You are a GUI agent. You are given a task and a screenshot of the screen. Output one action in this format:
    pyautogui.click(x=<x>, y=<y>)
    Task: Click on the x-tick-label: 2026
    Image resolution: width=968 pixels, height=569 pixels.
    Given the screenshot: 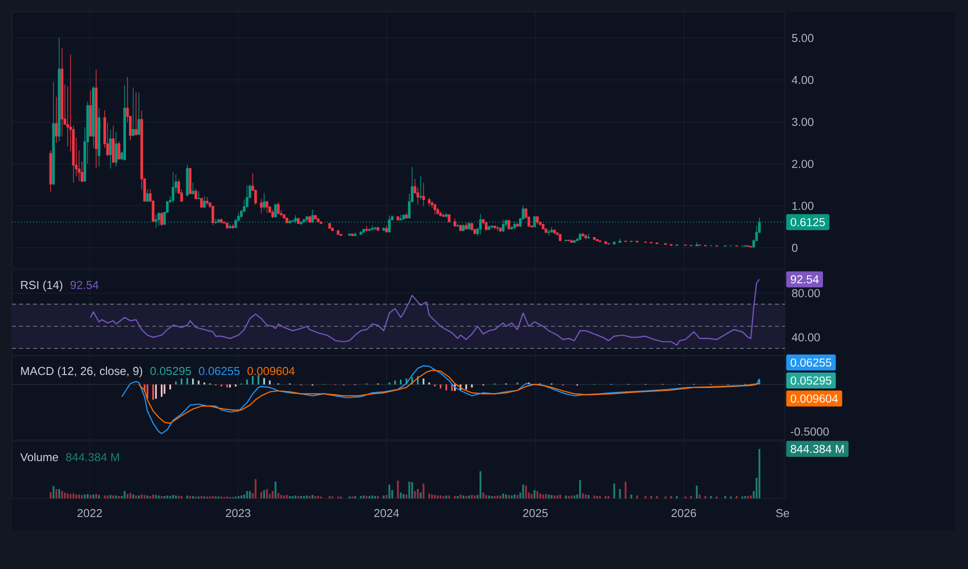 What is the action you would take?
    pyautogui.click(x=684, y=513)
    